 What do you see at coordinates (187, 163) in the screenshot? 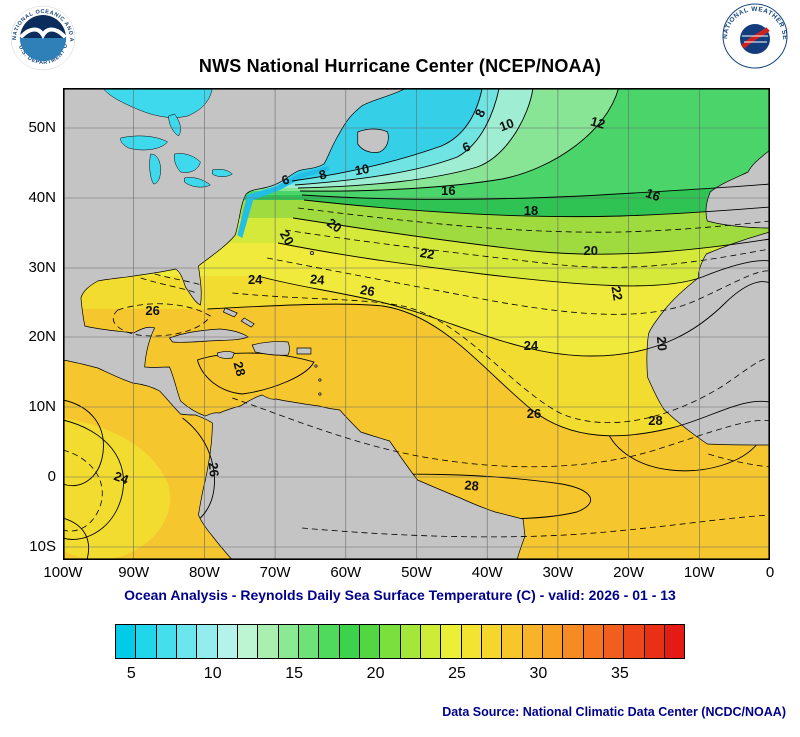
I see `lake-huron` at bounding box center [187, 163].